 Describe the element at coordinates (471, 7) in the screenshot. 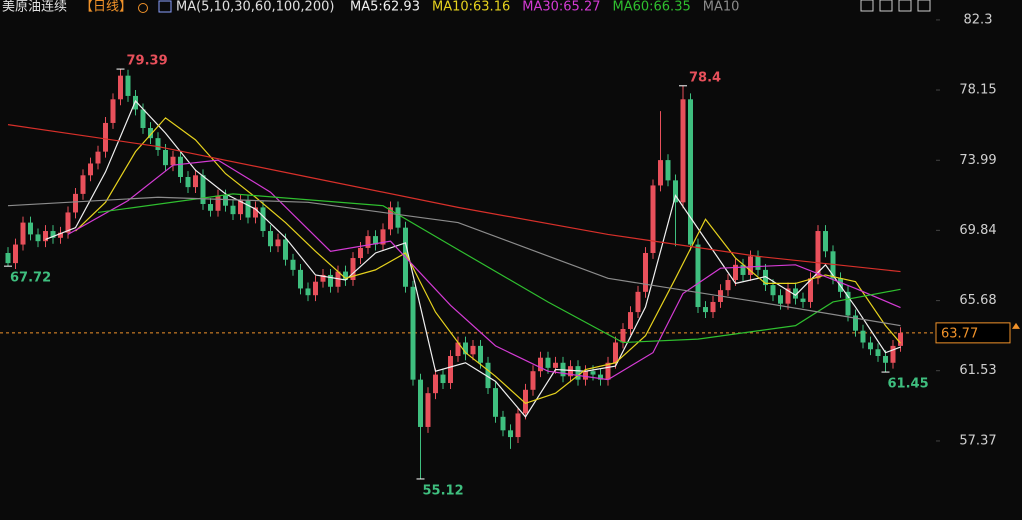

I see `legend-entry: MA10:63.16` at that location.